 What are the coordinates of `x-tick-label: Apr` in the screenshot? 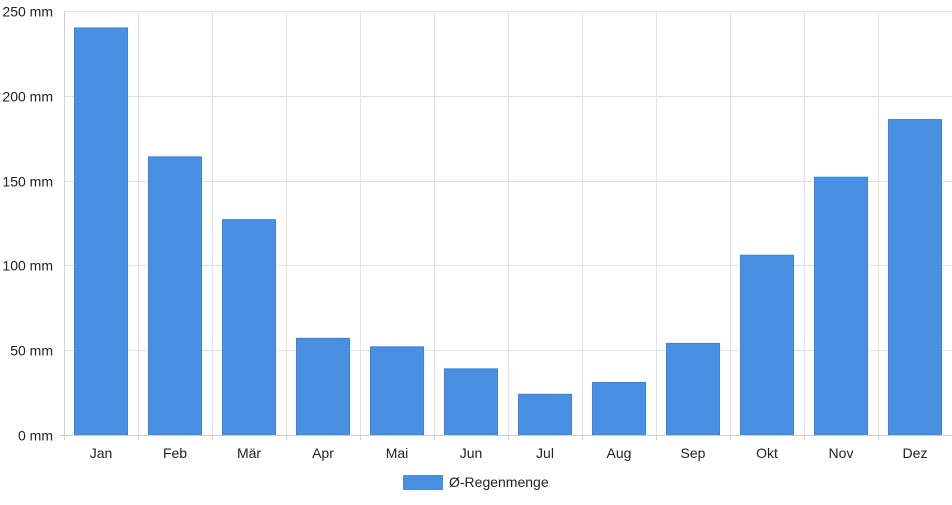 It's located at (323, 453).